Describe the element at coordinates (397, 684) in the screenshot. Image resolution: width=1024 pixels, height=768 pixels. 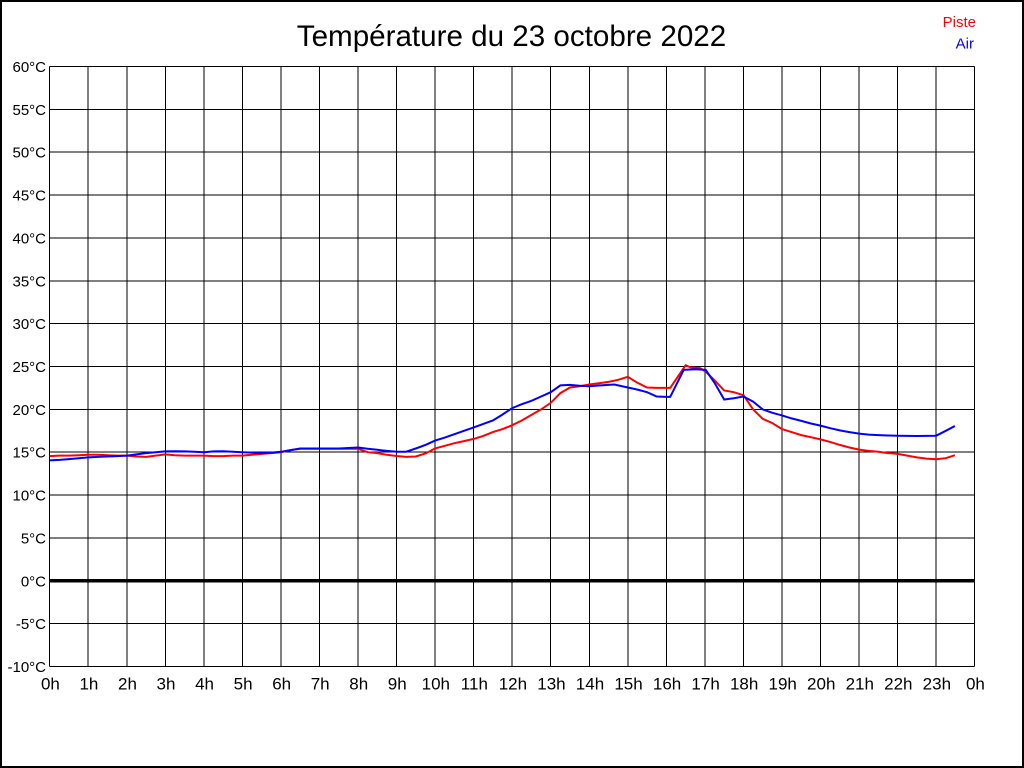
I see `svg-text: 9h` at that location.